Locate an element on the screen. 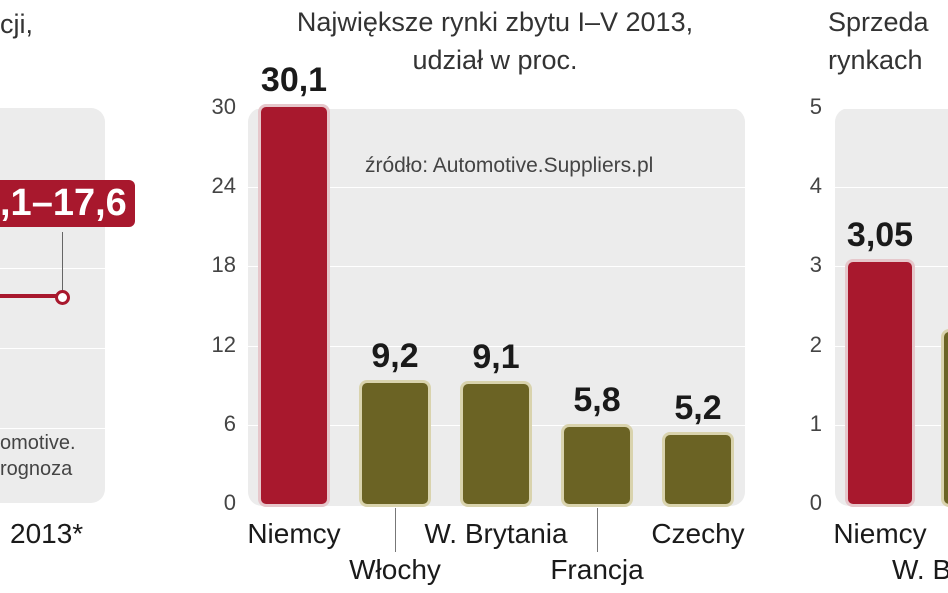  left-forecast-dot is located at coordinates (62, 297).